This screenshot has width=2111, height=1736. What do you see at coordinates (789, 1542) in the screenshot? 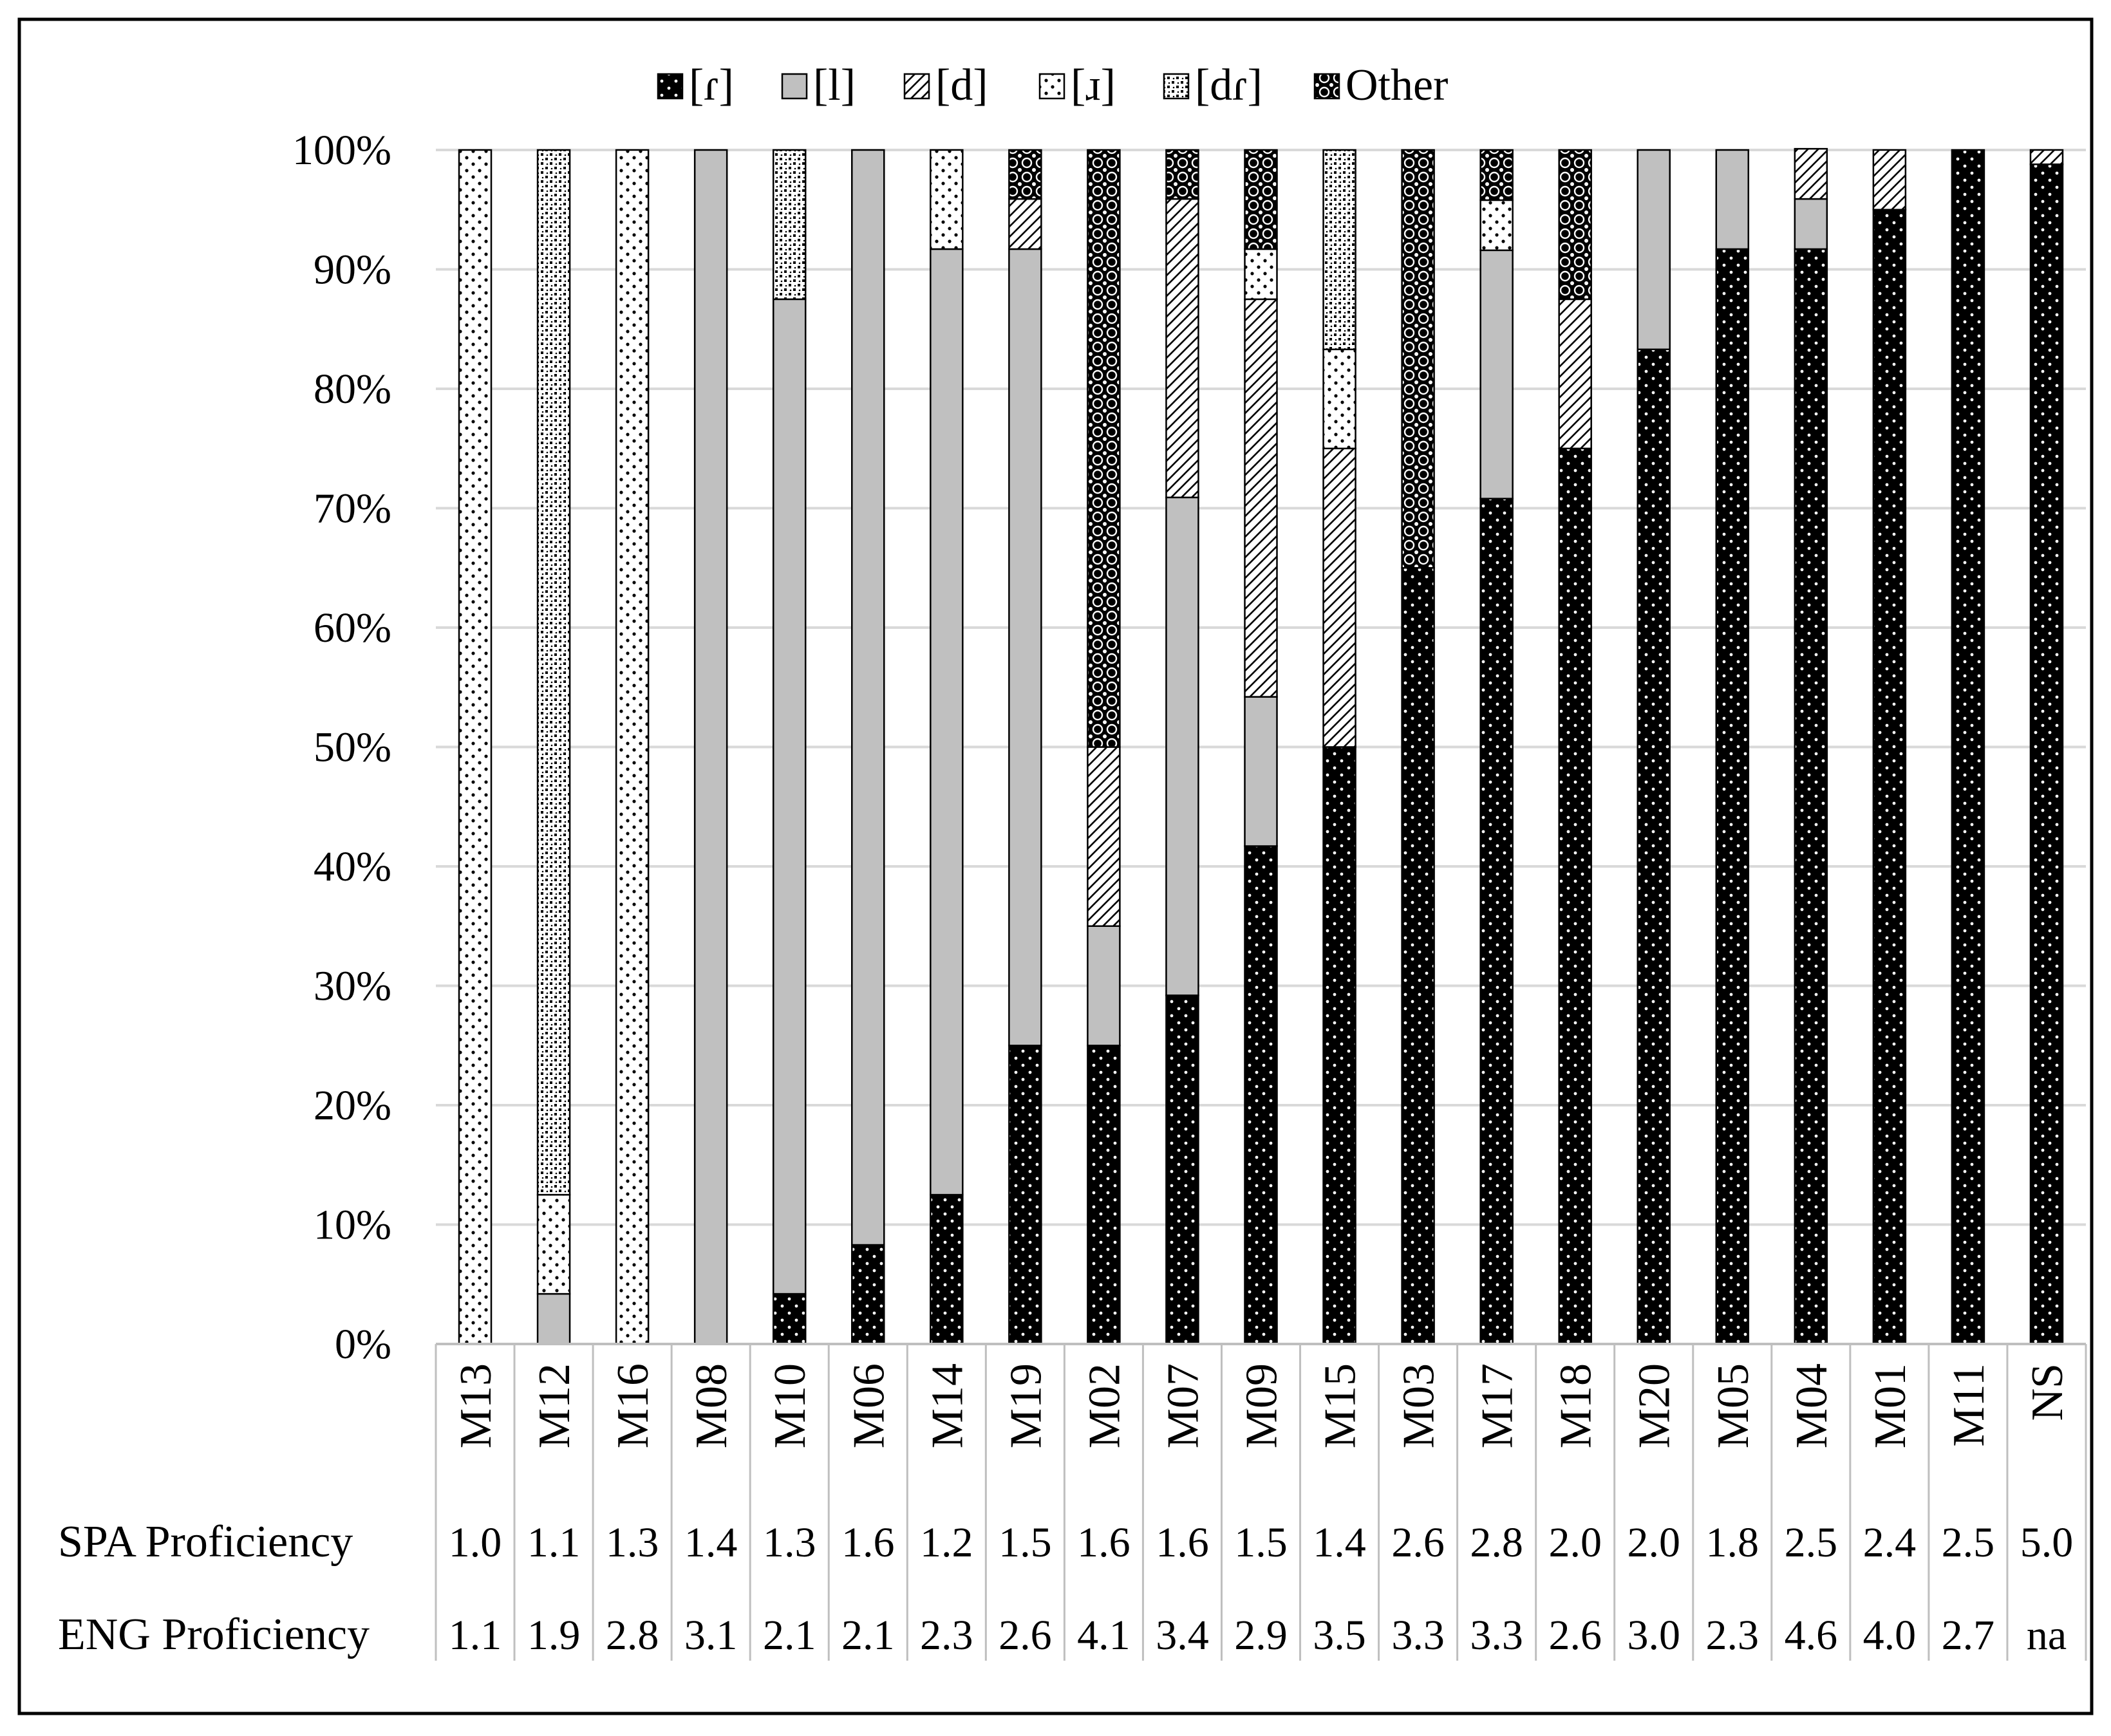
I see `table-cell: 1.3` at bounding box center [789, 1542].